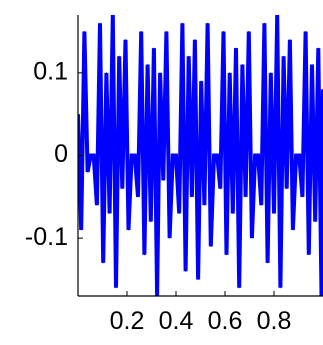 Image resolution: width=323 pixels, height=345 pixels. I want to click on x-tick-label: 0.4, so click(176, 321).